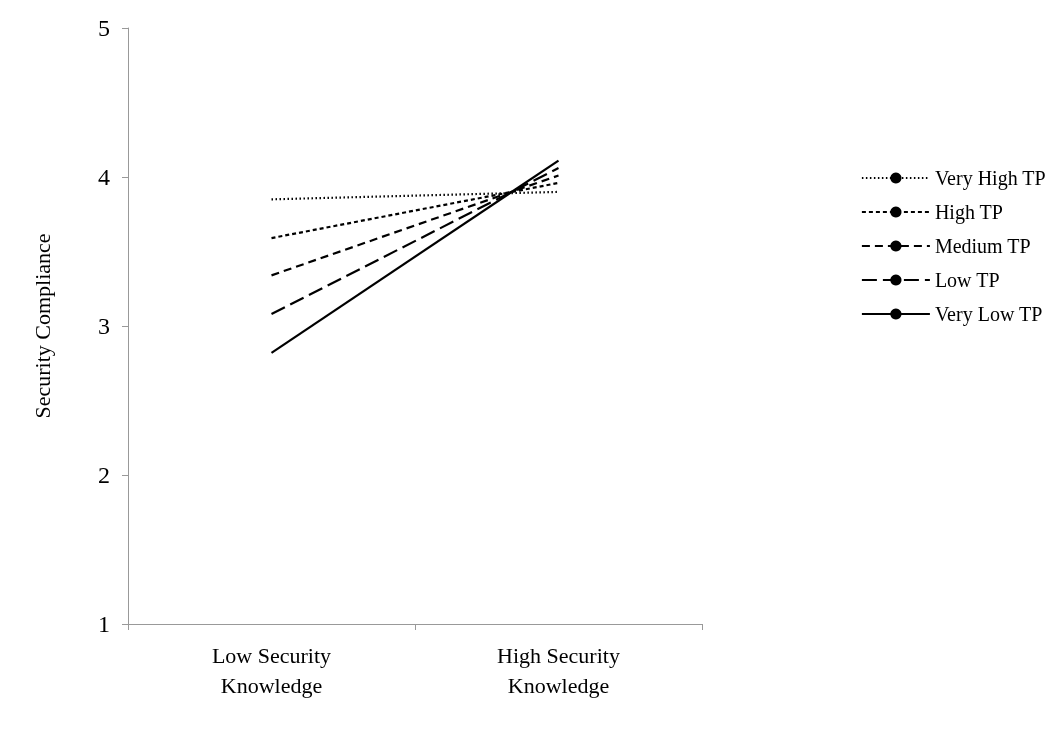  Describe the element at coordinates (558, 670) in the screenshot. I see `x-tick-label: High Security Knowledge` at that location.